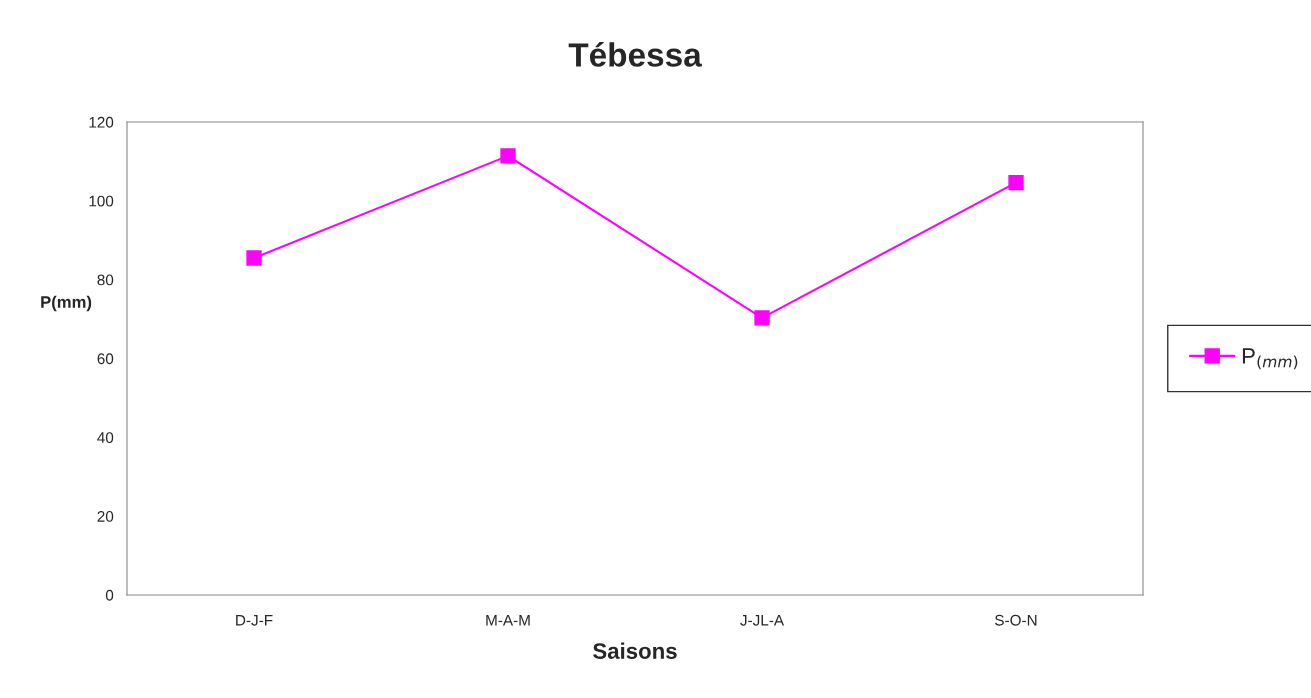 The height and width of the screenshot is (698, 1311). I want to click on x-tick-label: J-JL-A, so click(762, 620).